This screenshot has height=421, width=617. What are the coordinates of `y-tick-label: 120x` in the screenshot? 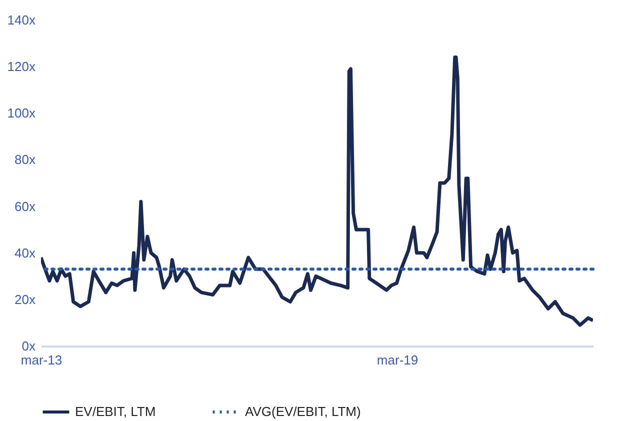 It's located at (21, 66).